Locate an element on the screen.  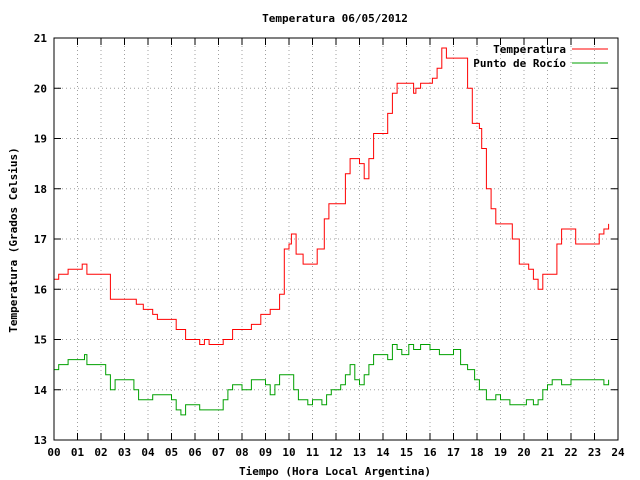
y-tick-label: 14 is located at coordinates (41, 390).